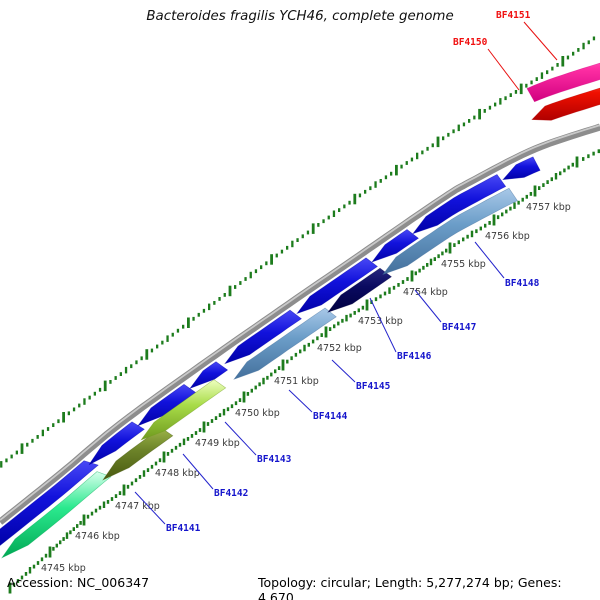 This screenshot has height=600, width=600. Describe the element at coordinates (380, 321) in the screenshot. I see `kbp-label: 4753 kbp` at that location.